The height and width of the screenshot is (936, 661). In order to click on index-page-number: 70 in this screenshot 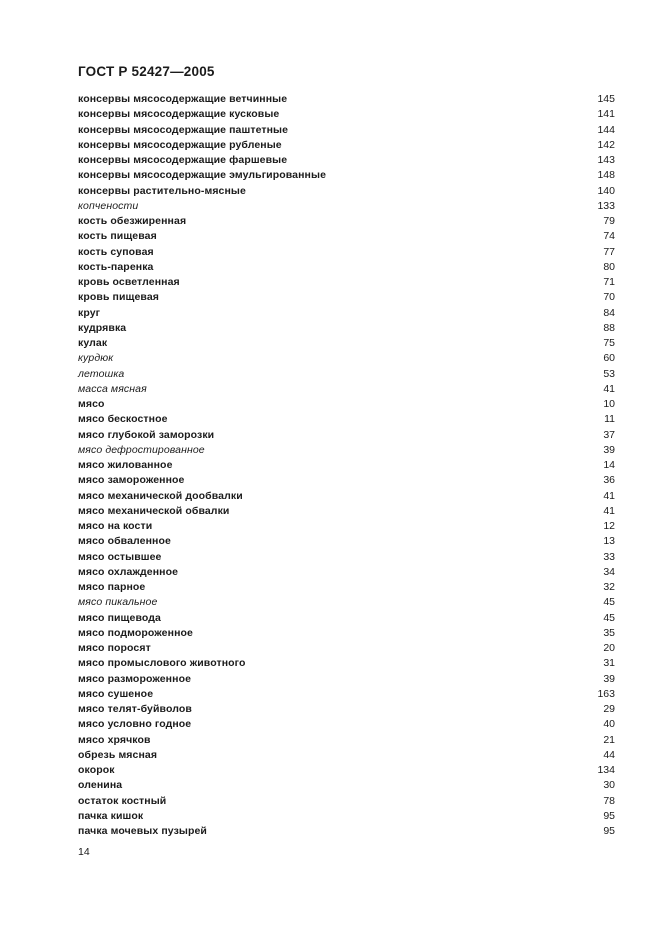, I will do `click(609, 297)`.